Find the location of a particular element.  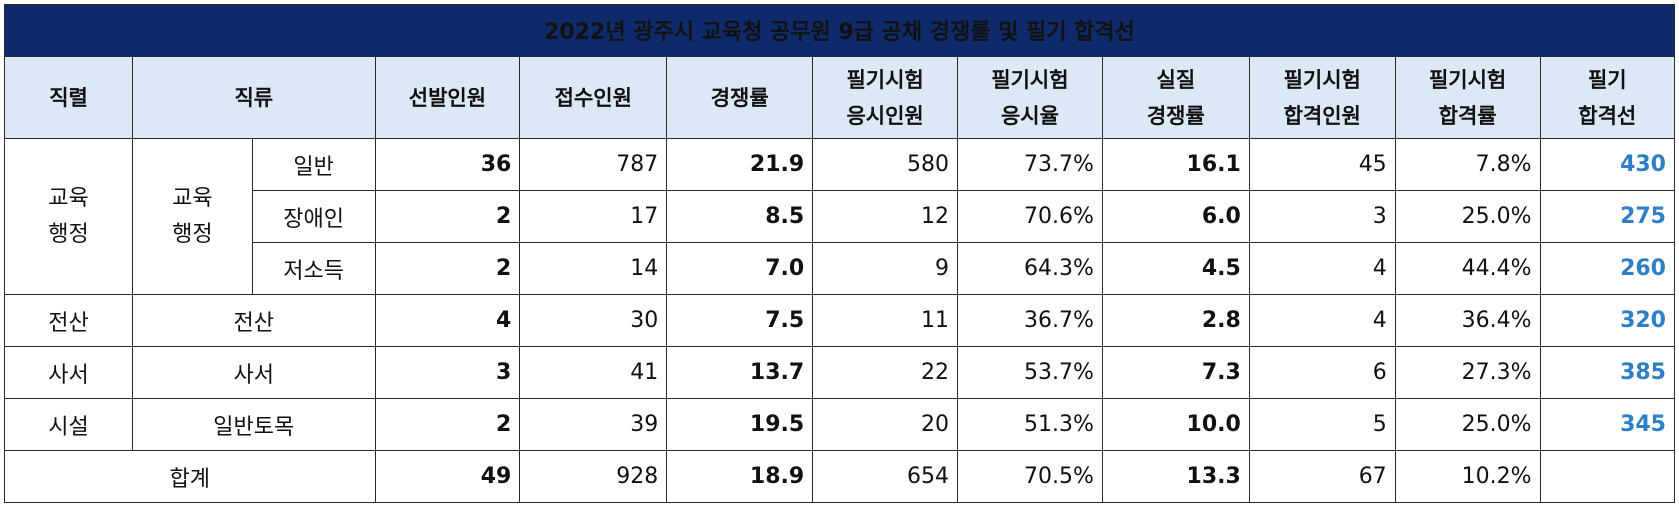

cell-gyeongjaeng: 7.5 is located at coordinates (740, 321).